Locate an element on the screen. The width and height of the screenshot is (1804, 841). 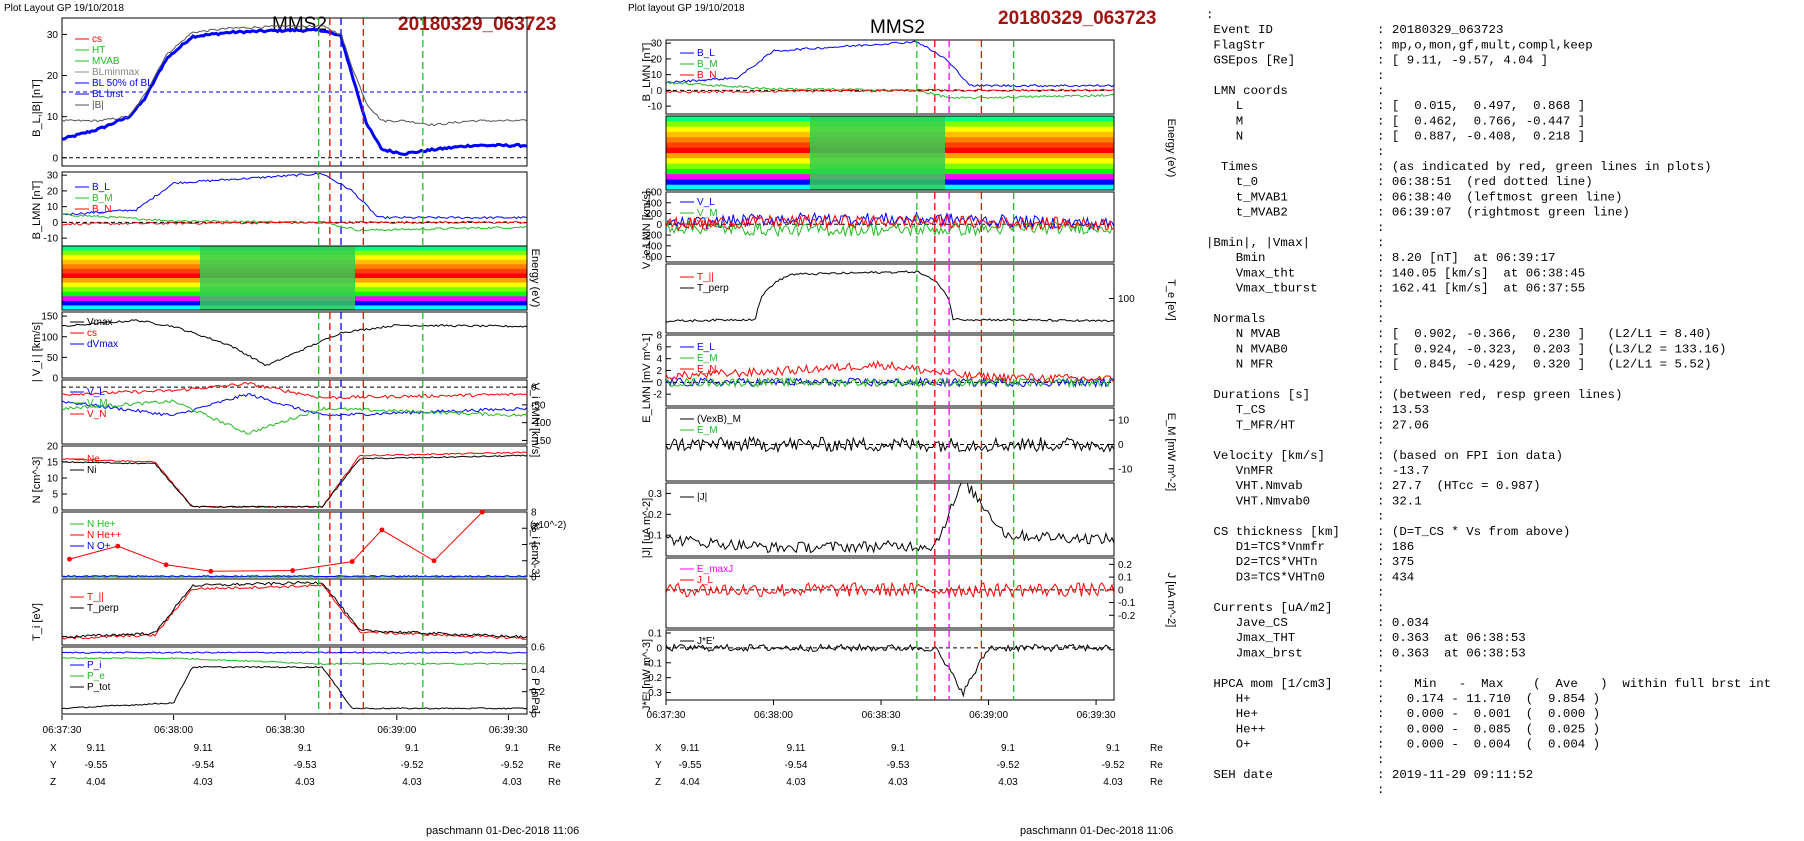
middle-position-label: Z is located at coordinates (658, 782).